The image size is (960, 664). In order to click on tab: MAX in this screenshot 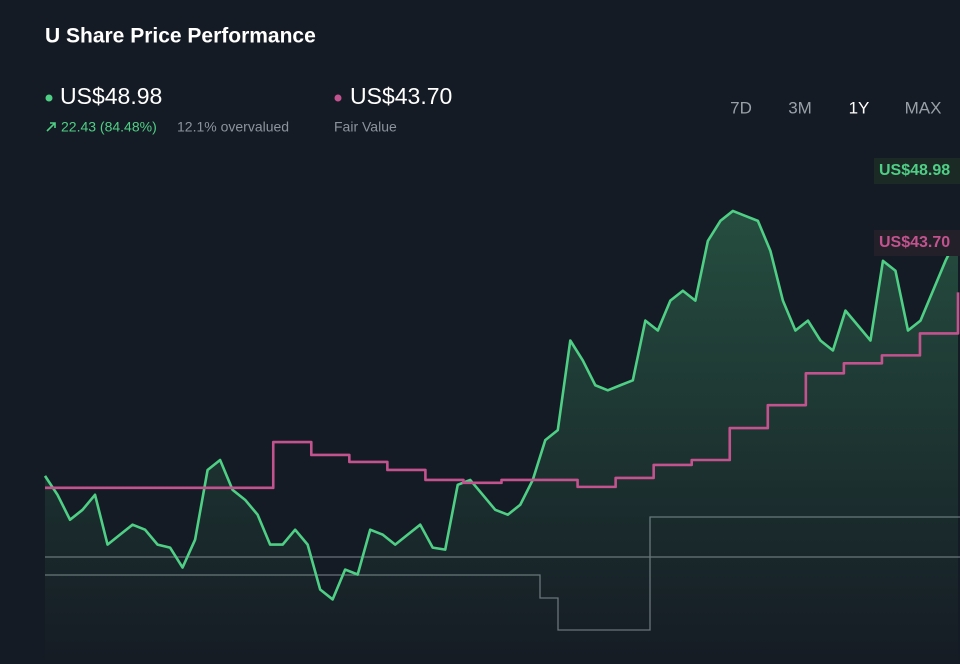, I will do `click(923, 107)`.